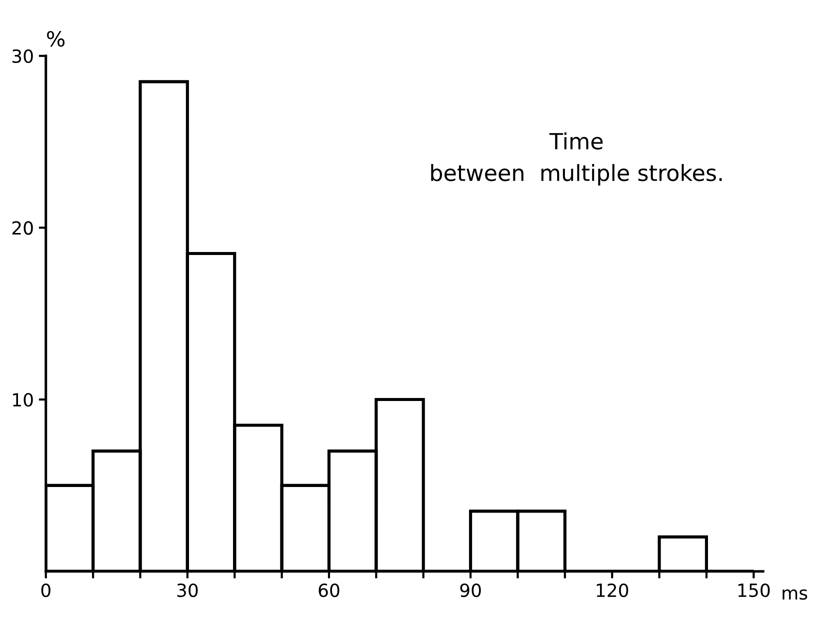 The image size is (834, 621). I want to click on x-tick-label: 30, so click(187, 590).